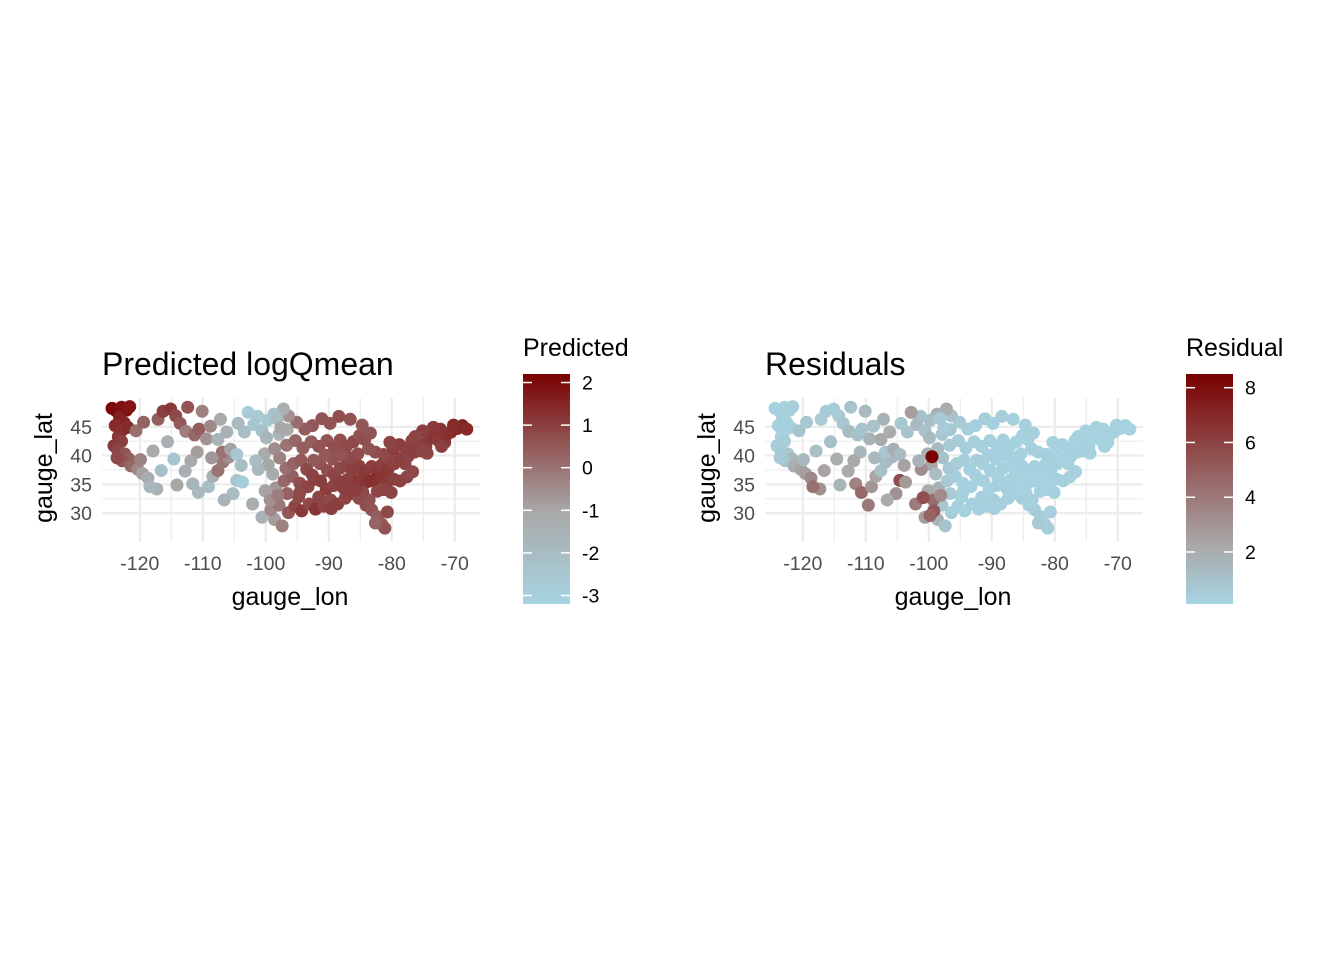 This screenshot has height=960, width=1344. I want to click on y-tick-label: 35, so click(81, 485).